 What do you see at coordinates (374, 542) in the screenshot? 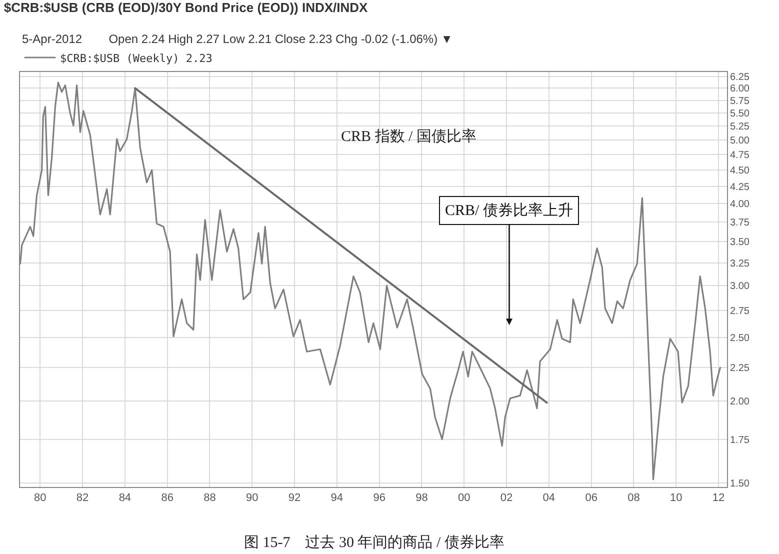
I see `caption: 图 15-7 过去 30 年间的商品 / 债券比率` at bounding box center [374, 542].